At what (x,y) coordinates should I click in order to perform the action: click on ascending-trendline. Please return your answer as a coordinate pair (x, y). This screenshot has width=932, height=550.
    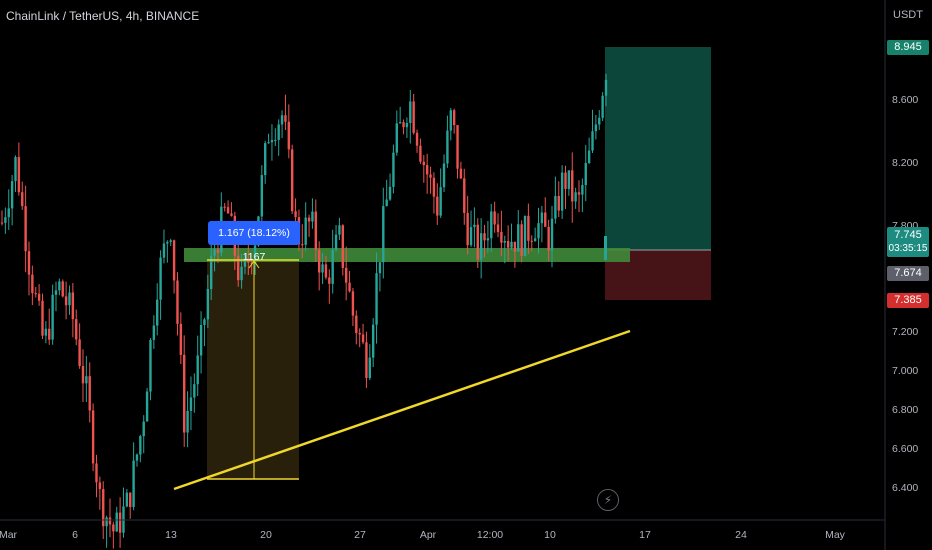
    Looking at the image, I should click on (402, 410).